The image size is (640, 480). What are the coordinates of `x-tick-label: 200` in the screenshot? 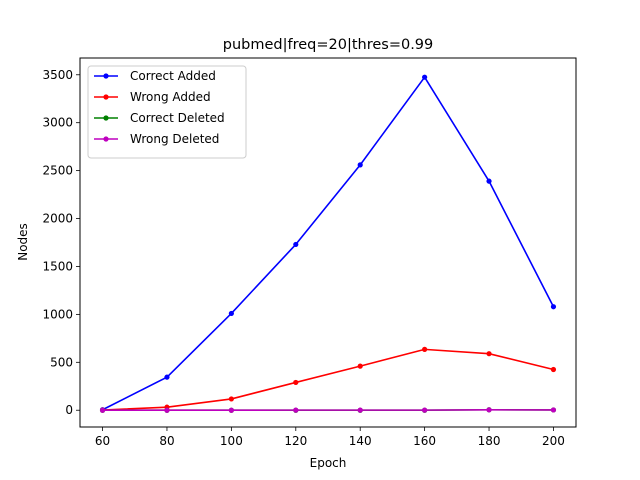 It's located at (553, 441).